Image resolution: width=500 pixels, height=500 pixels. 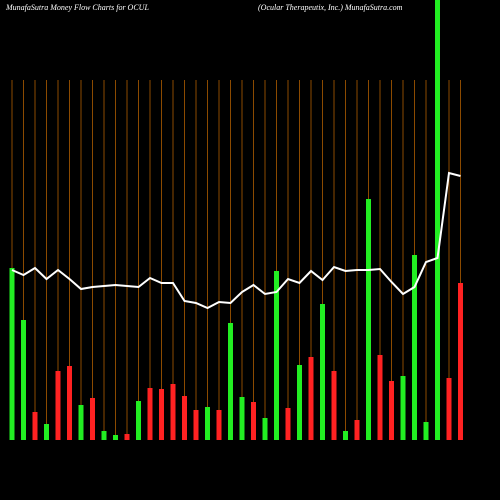 What do you see at coordinates (77, 7) in the screenshot?
I see `chart-title: MunafaSutra Money Flow Charts for OCUL` at bounding box center [77, 7].